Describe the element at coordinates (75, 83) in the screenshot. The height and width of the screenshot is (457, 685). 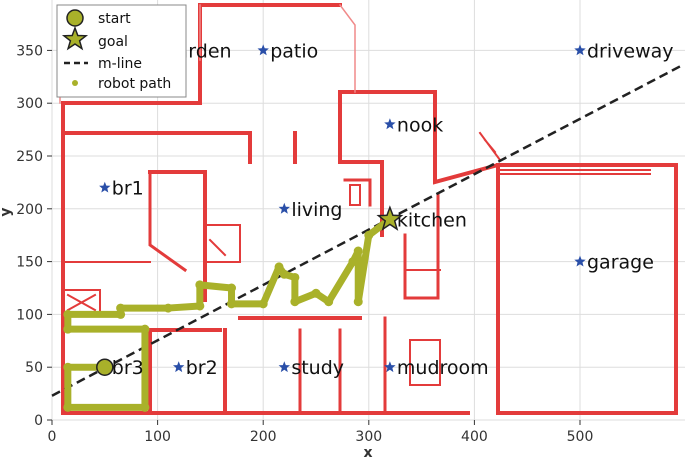
I see `legend-robot-path-marker` at that location.